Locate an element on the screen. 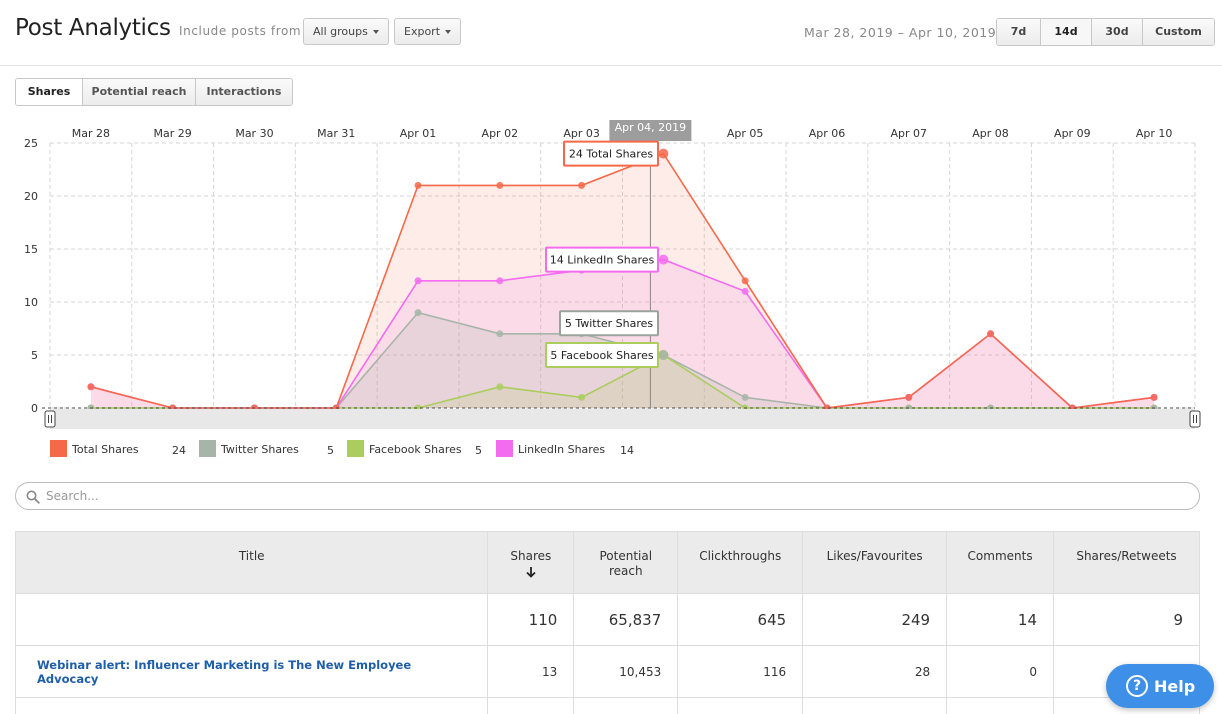 The width and height of the screenshot is (1222, 714). x-tick-label: Apr 03 is located at coordinates (581, 133).